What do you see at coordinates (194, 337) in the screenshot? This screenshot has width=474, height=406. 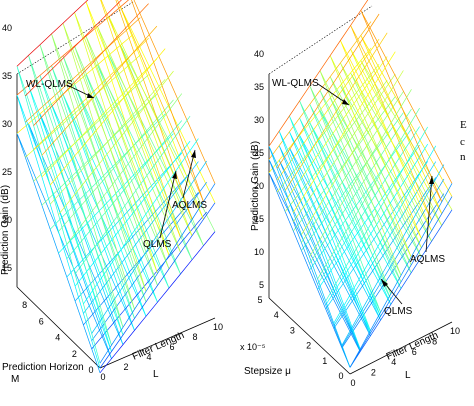 I see `left-x-tick-label: 8` at bounding box center [194, 337].